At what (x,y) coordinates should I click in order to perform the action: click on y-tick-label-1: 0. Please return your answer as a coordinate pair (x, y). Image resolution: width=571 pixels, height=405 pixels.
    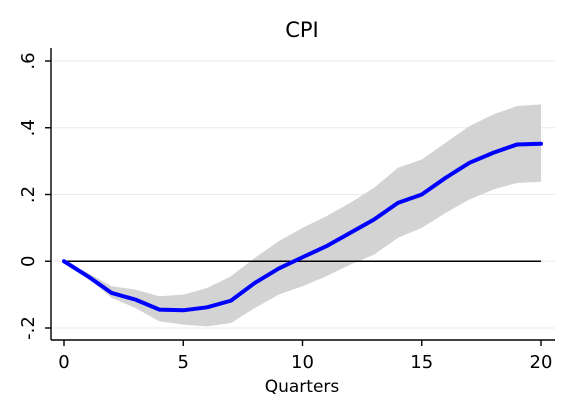
    Looking at the image, I should click on (28, 261).